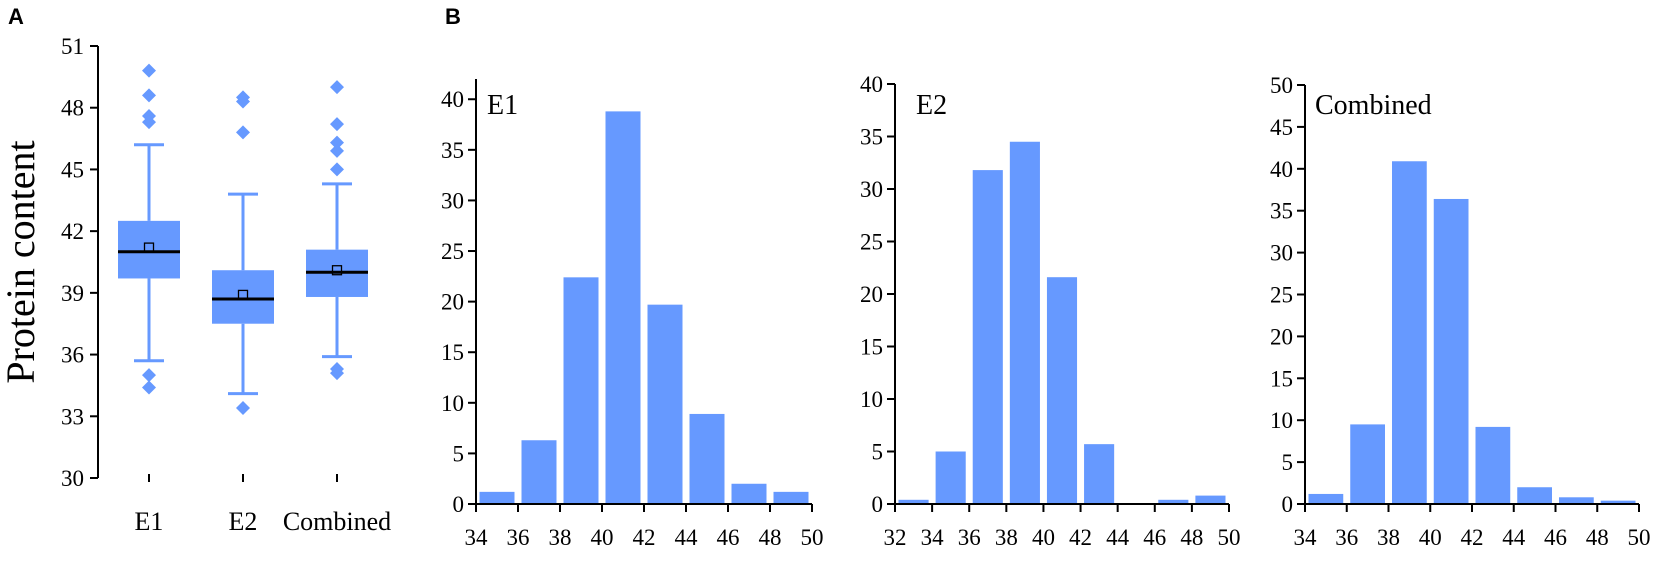 The height and width of the screenshot is (565, 1654). What do you see at coordinates (337, 521) in the screenshot?
I see `x-category-label: Combined` at bounding box center [337, 521].